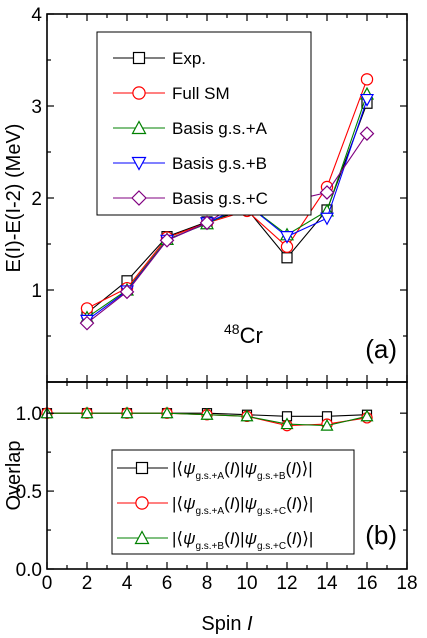  What do you see at coordinates (250, 624) in the screenshot?
I see `x-axis-title-symbol: I` at bounding box center [250, 624].